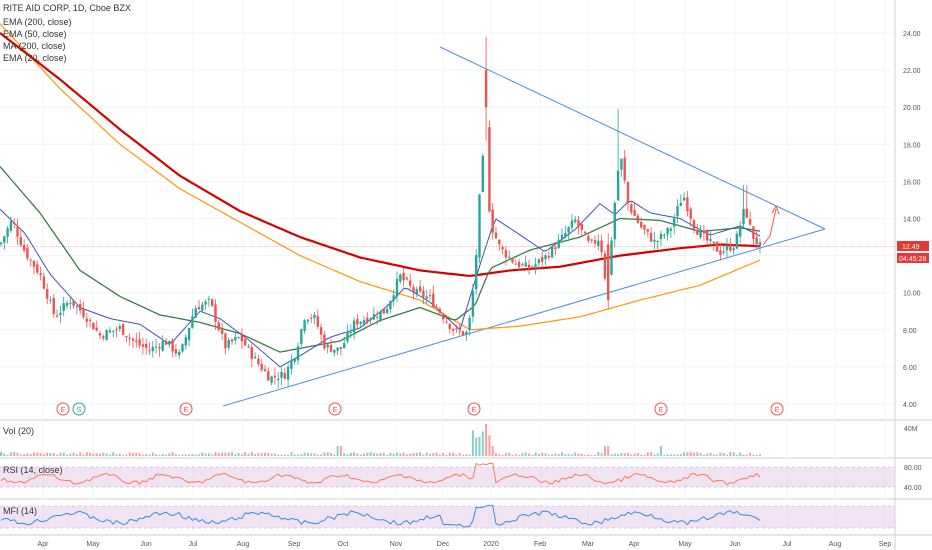 The image size is (932, 550). Describe the element at coordinates (380, 440) in the screenshot. I see `volume-pane` at that location.